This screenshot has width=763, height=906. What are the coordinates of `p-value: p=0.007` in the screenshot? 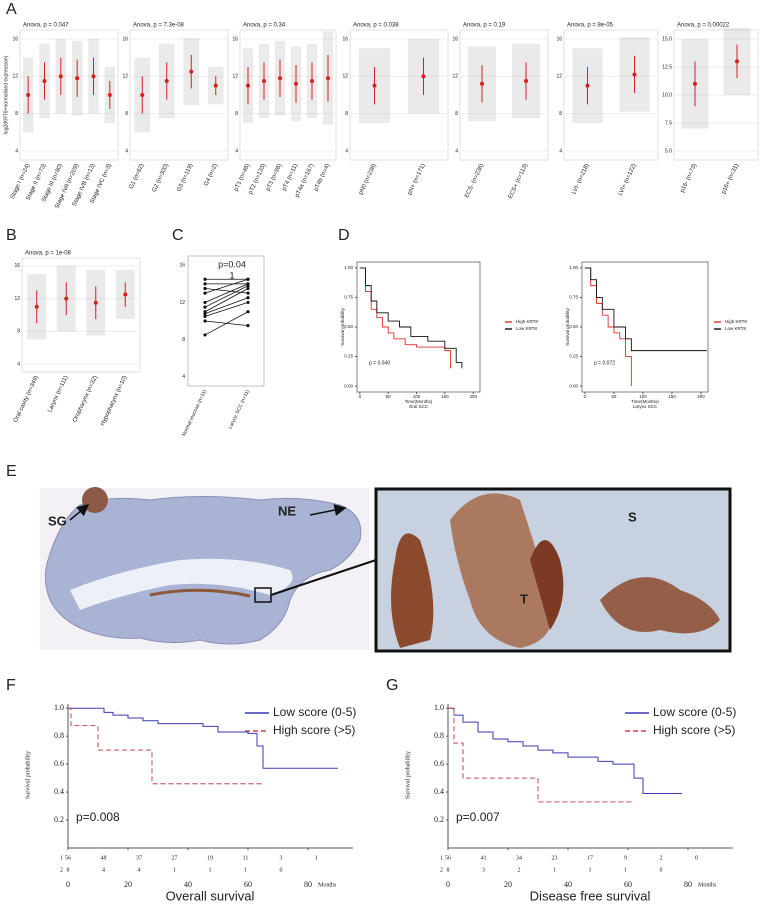 It's located at (478, 817).